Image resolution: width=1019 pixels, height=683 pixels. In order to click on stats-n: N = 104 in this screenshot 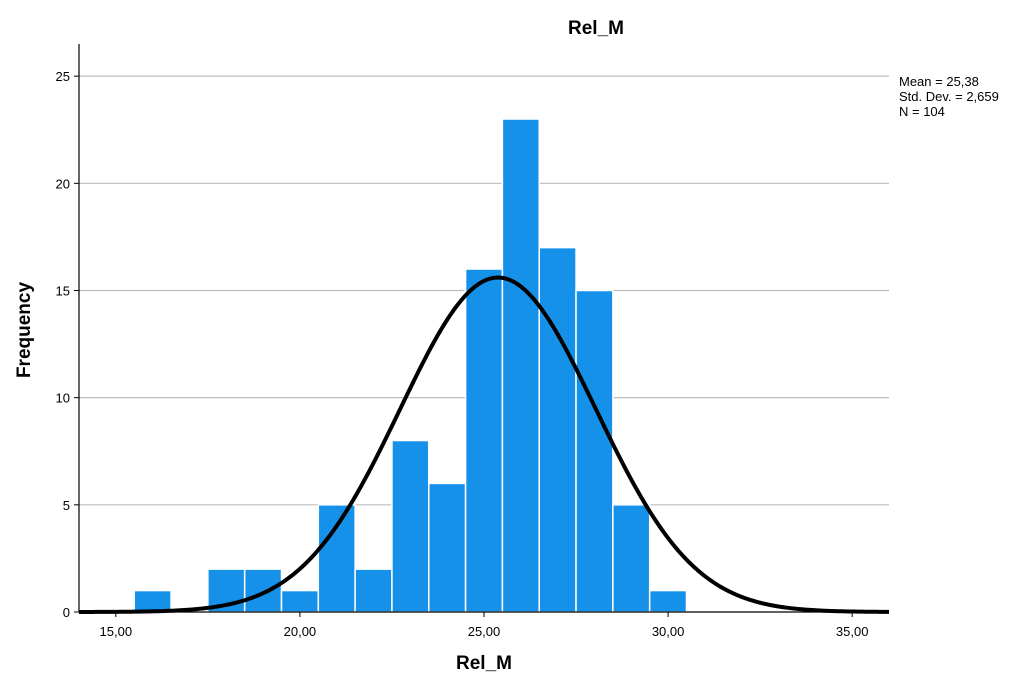, I will do `click(922, 111)`.